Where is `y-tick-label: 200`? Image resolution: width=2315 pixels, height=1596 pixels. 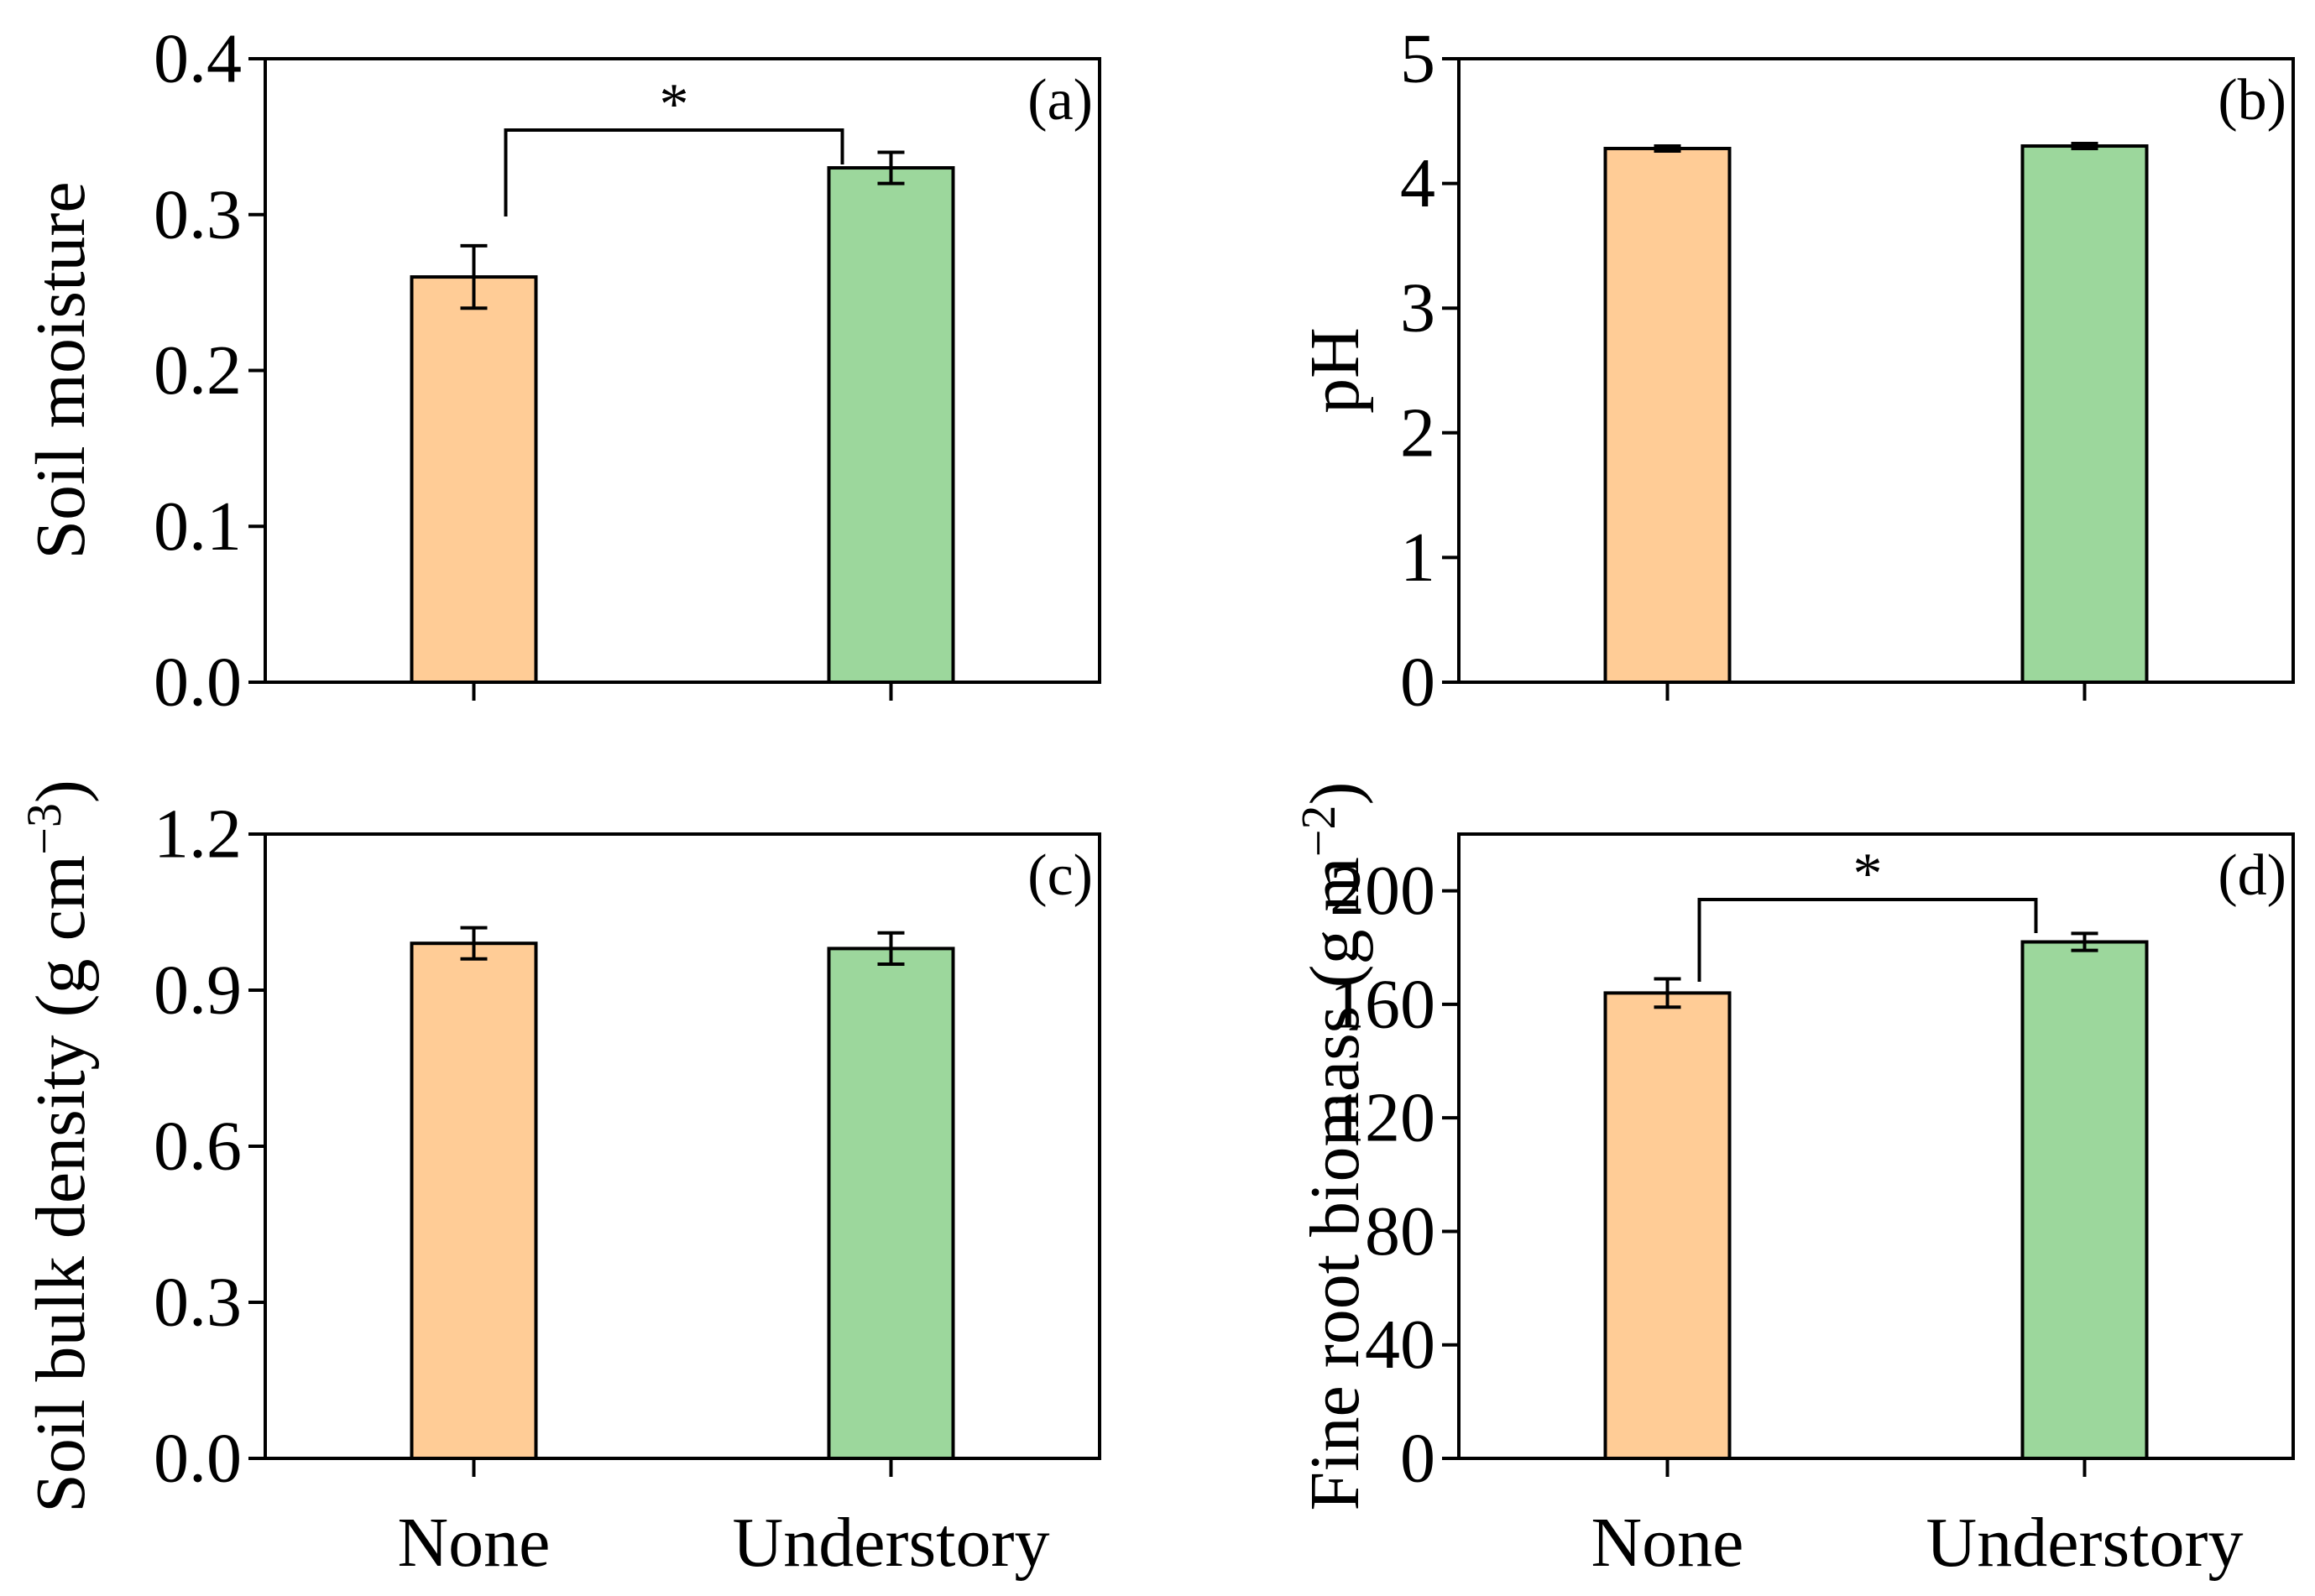
y-tick-label: 200 is located at coordinates (1382, 891).